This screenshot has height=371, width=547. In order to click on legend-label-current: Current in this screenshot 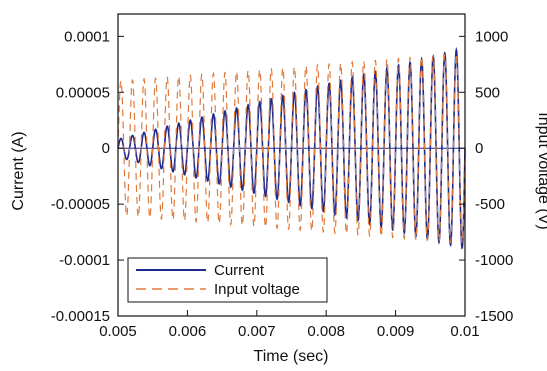, I will do `click(239, 270)`.